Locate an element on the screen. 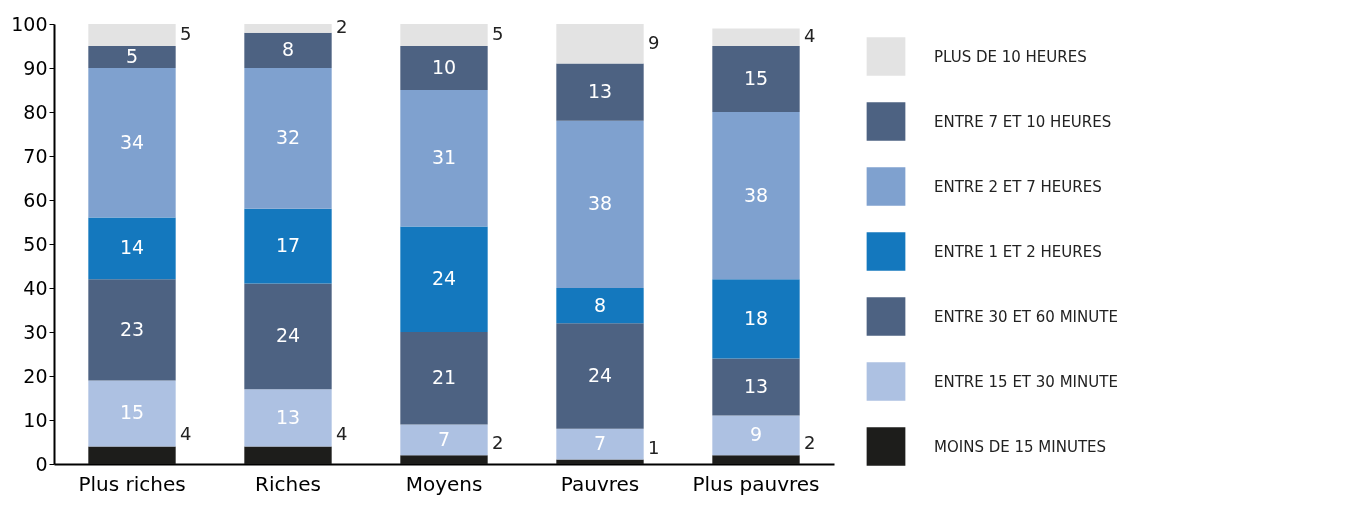 The image size is (1354, 516). y-tick-label: 80 is located at coordinates (35, 111).